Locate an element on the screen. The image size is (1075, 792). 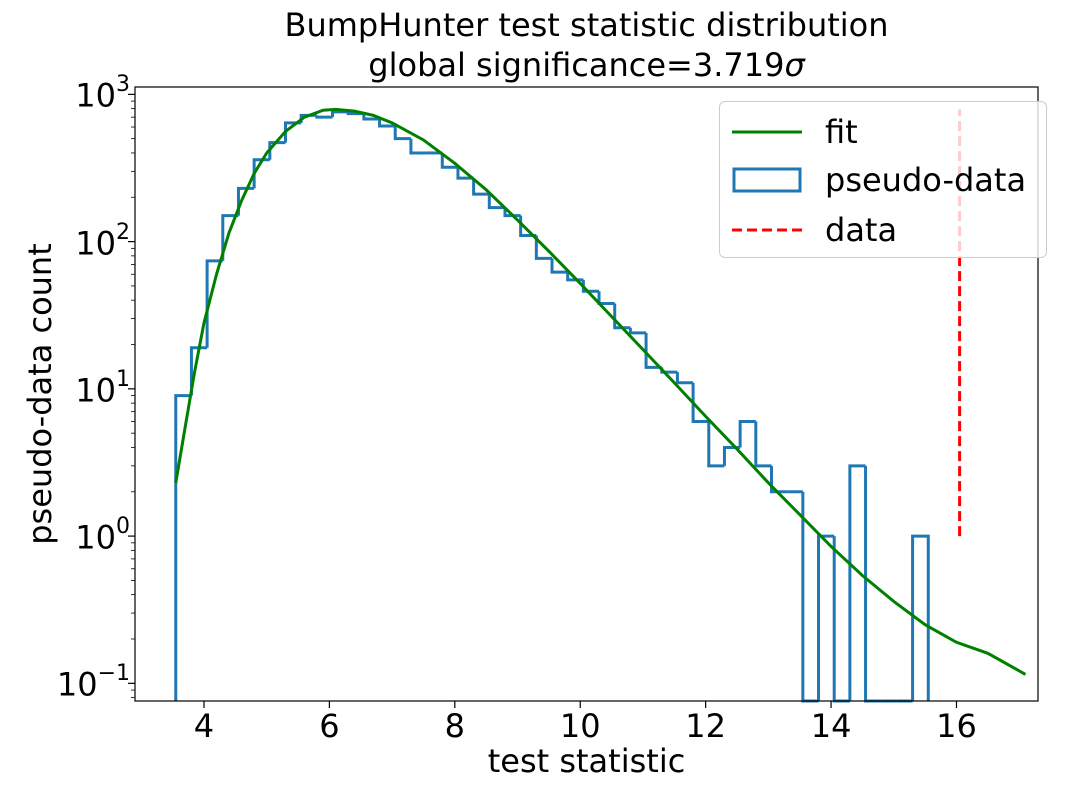
y-tick-exponent: 1 is located at coordinates (123, 379).